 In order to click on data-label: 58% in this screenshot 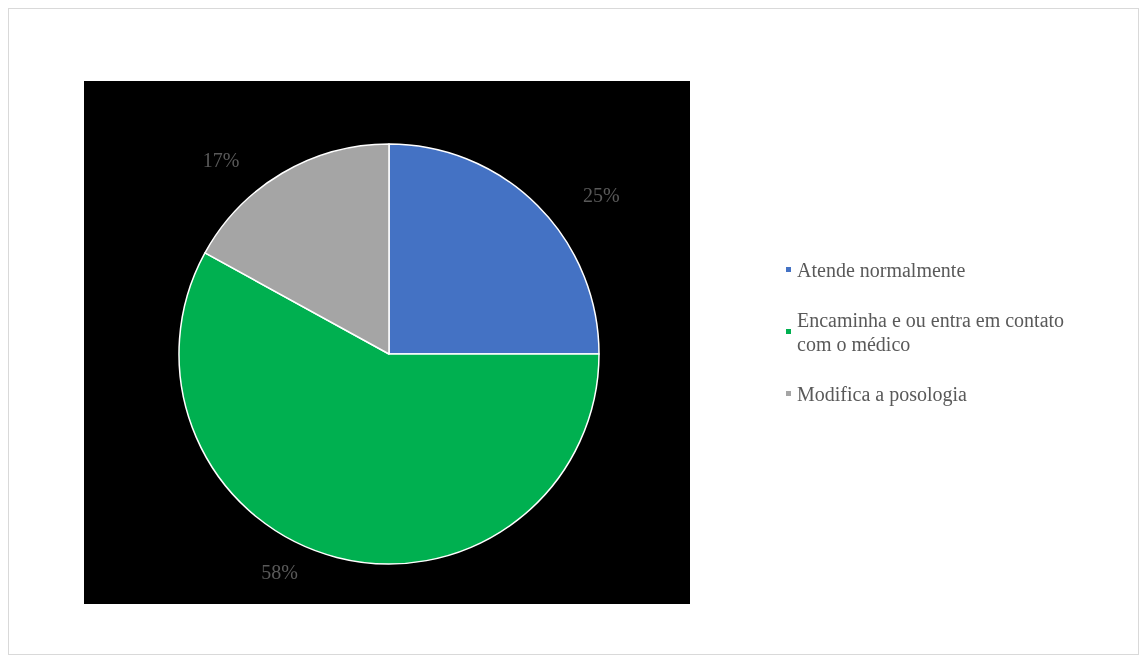, I will do `click(280, 571)`.